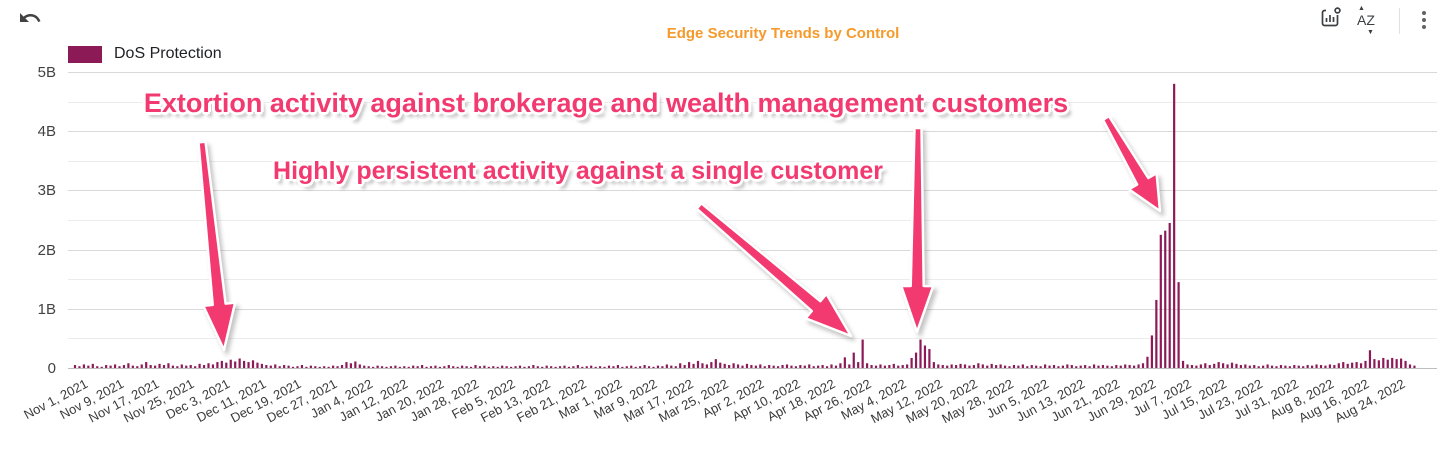 The image size is (1440, 462). What do you see at coordinates (1424, 20) in the screenshot?
I see `more-options-button` at bounding box center [1424, 20].